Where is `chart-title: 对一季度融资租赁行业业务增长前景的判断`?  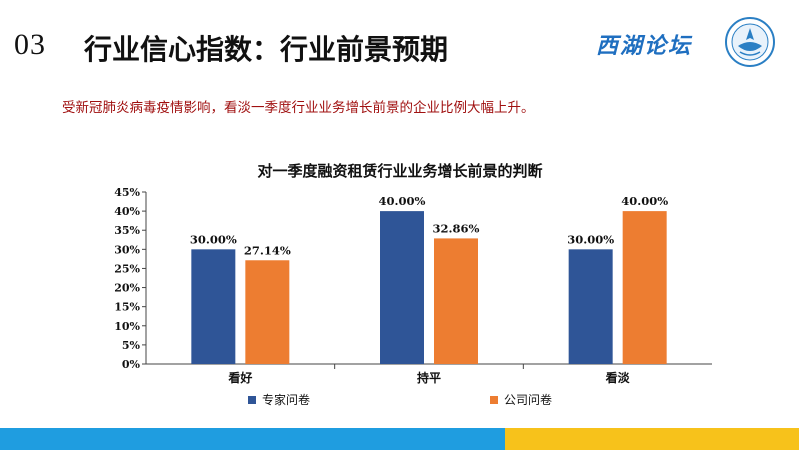 chart-title: 对一季度融资租赁行业业务增长前景的判断 is located at coordinates (399, 171).